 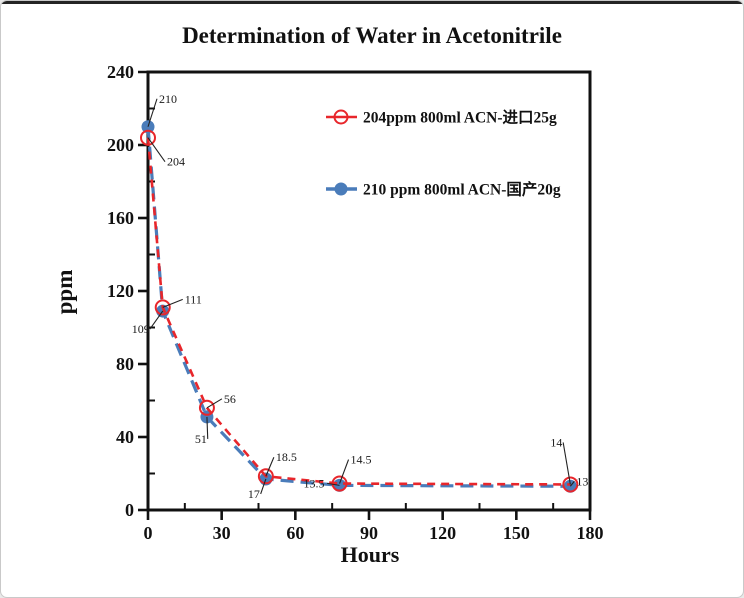 I want to click on legend-item: 210 ppm 800ml ACN-国产20g, so click(x=443, y=189).